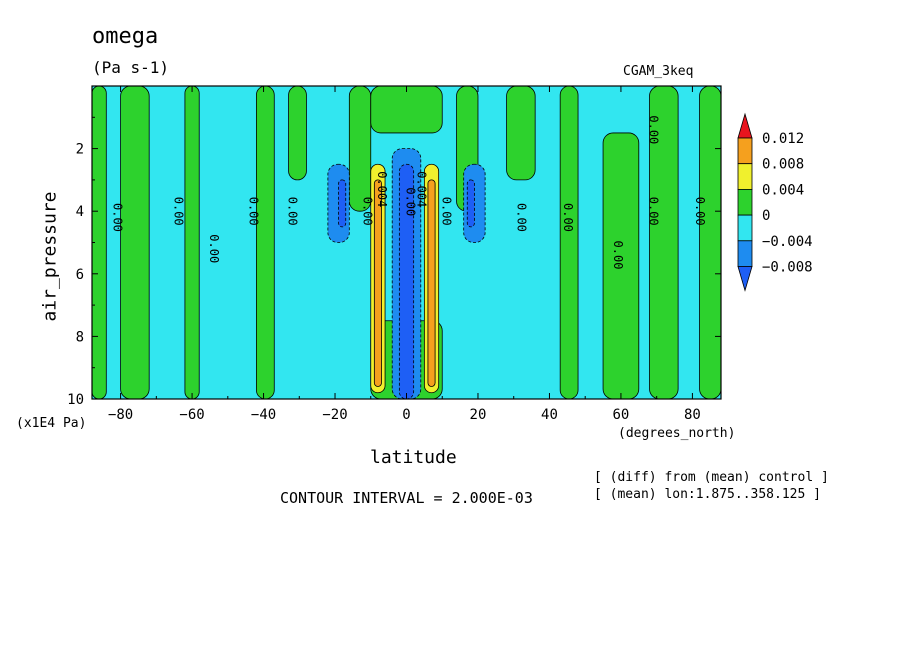 This screenshot has width=904, height=654. What do you see at coordinates (692, 415) in the screenshot?
I see `x-tick-label: 80` at bounding box center [692, 415].